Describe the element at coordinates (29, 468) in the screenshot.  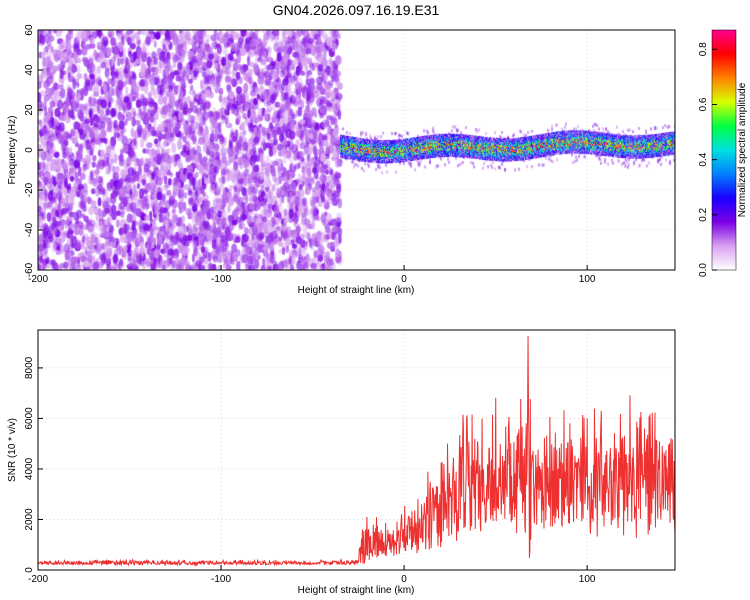
I see `snr-y-tick-label: 4000` at that location.